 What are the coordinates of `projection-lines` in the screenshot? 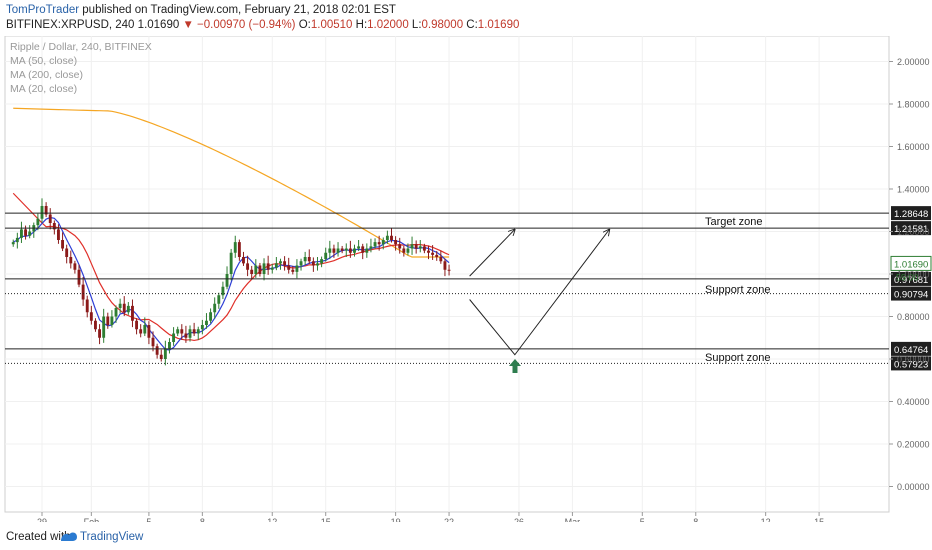 It's located at (539, 292).